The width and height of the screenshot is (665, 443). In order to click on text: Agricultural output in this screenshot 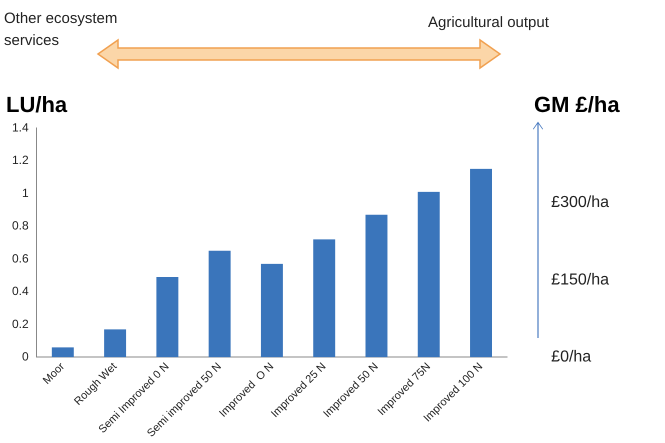, I will do `click(488, 22)`.